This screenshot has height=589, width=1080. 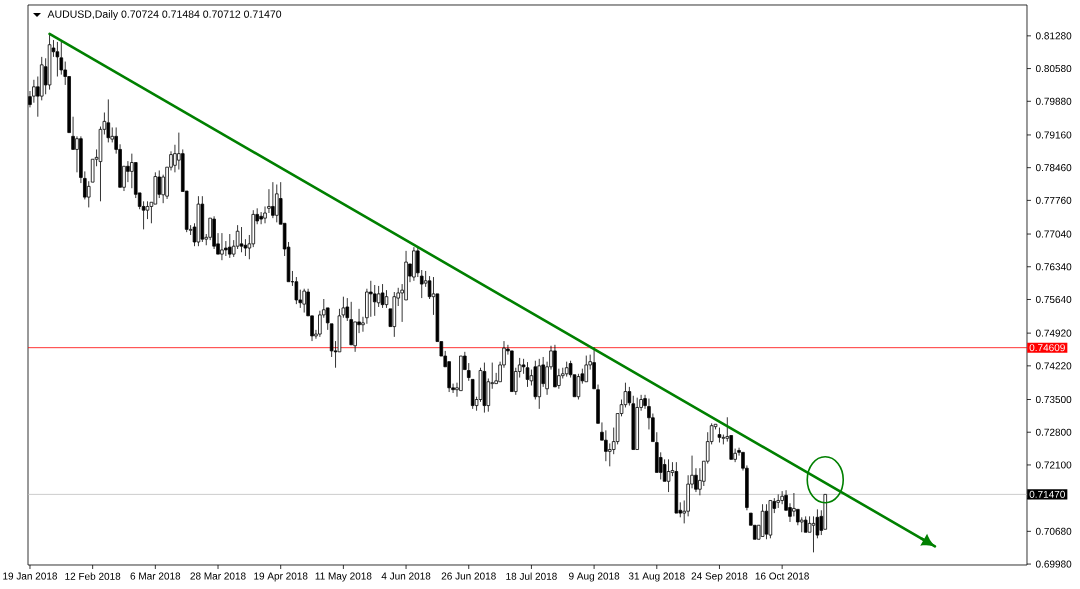 What do you see at coordinates (1053, 299) in the screenshot?
I see `y-tick-label: 0.75640` at bounding box center [1053, 299].